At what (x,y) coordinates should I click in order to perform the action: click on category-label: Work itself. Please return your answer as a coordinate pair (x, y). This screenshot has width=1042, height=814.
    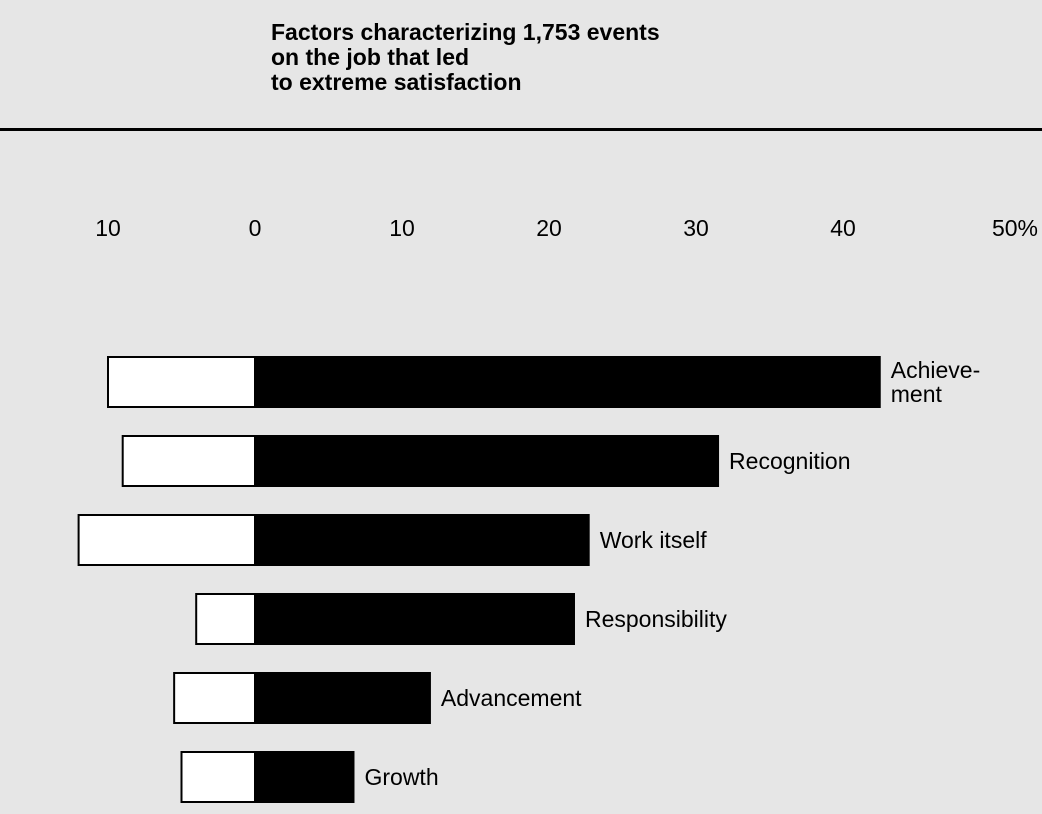
    Looking at the image, I should click on (654, 540).